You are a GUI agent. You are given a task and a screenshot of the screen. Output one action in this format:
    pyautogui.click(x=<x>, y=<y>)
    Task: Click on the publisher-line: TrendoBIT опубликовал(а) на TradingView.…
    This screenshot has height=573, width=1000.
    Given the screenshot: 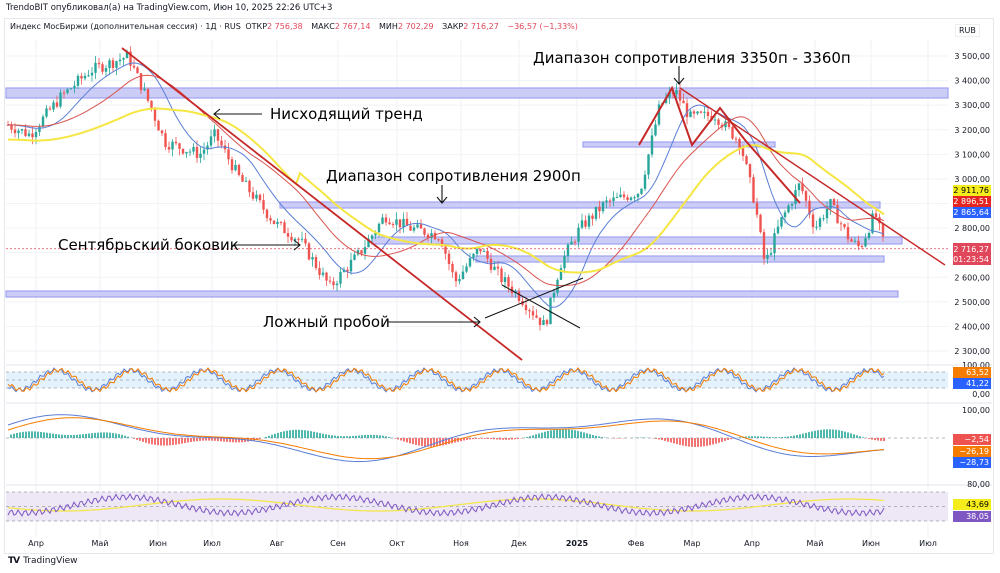 What is the action you would take?
    pyautogui.click(x=169, y=8)
    